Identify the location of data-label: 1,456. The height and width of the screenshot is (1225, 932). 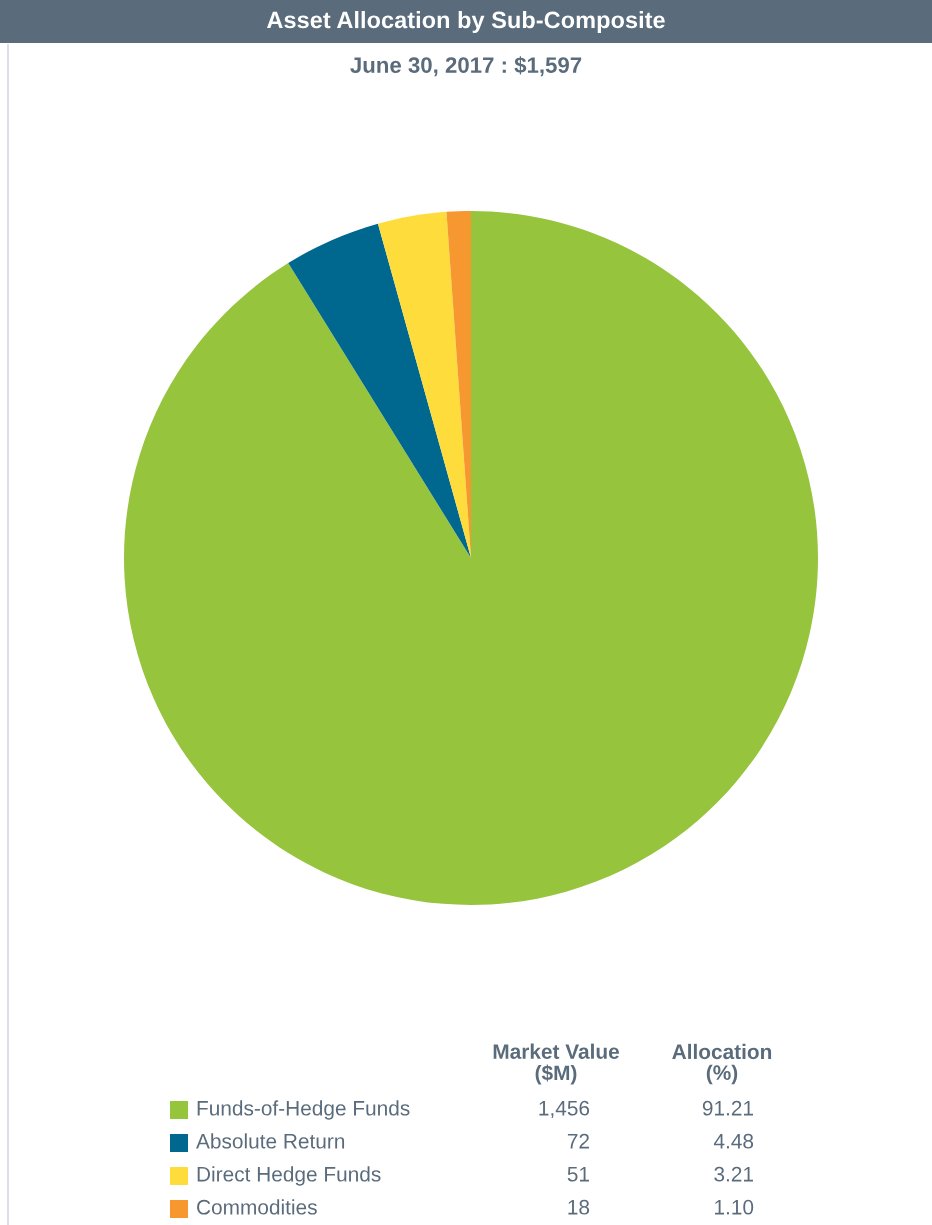
(564, 1109).